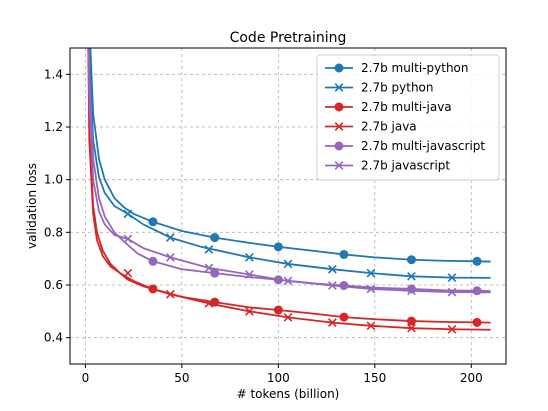  What do you see at coordinates (288, 394) in the screenshot?
I see `x-axis-label: # tokens (billion)` at bounding box center [288, 394].